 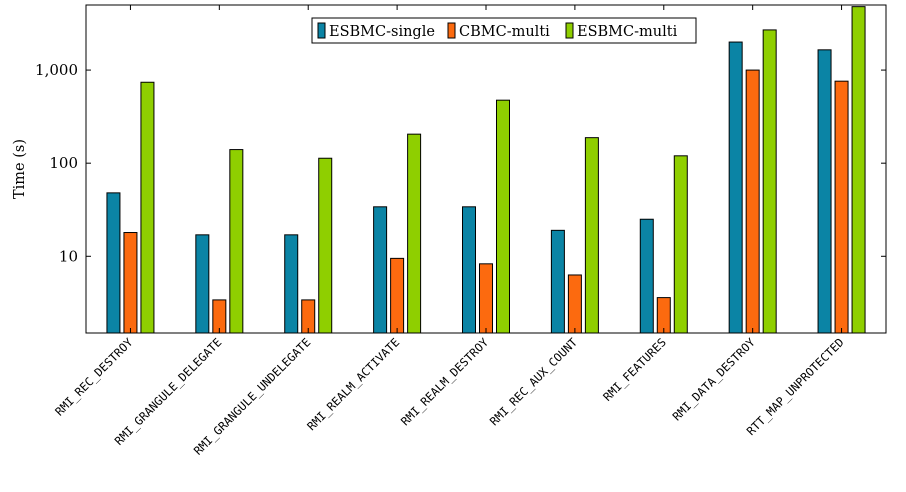 I want to click on bar-esbmc-multi-rmi-rec-aux-count, so click(x=591, y=235).